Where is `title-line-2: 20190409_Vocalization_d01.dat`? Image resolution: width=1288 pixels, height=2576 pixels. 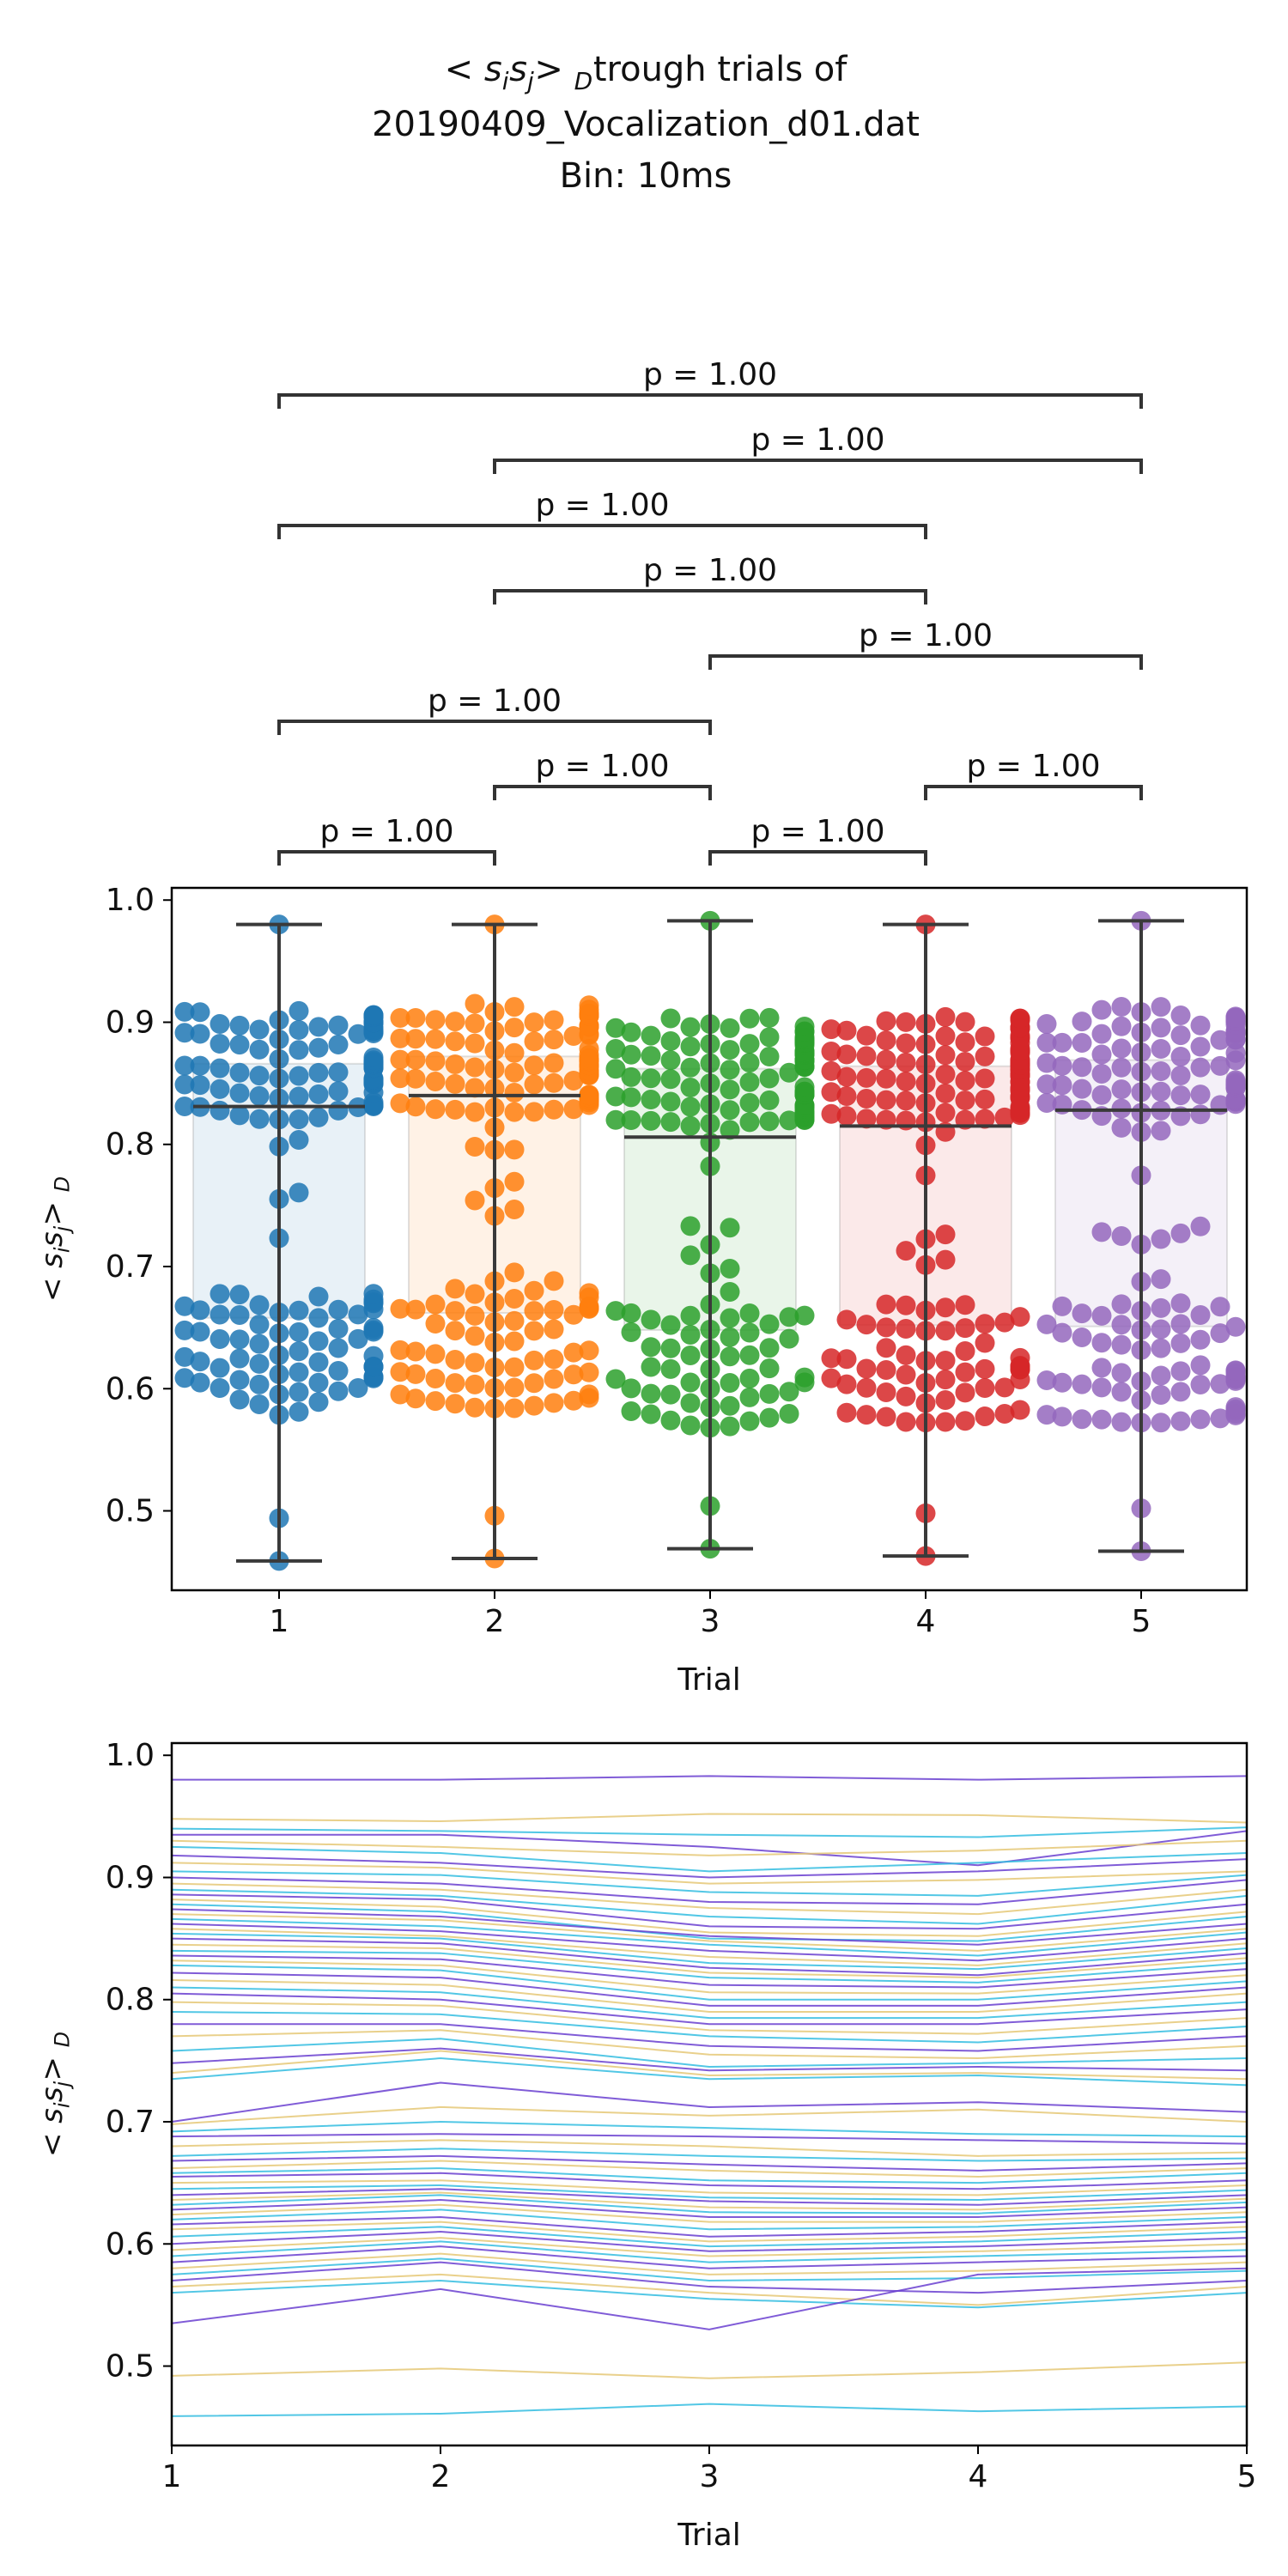
title-line-2: 20190409_Vocalization_d01.dat is located at coordinates (646, 124).